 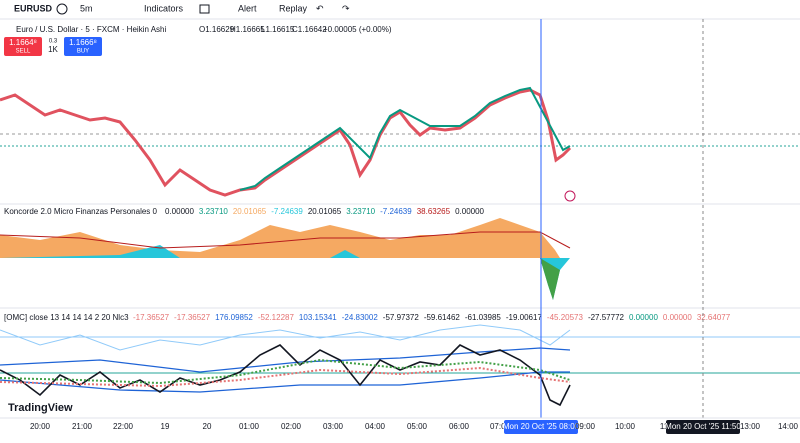 What do you see at coordinates (417, 426) in the screenshot?
I see `time-label: 05:00` at bounding box center [417, 426].